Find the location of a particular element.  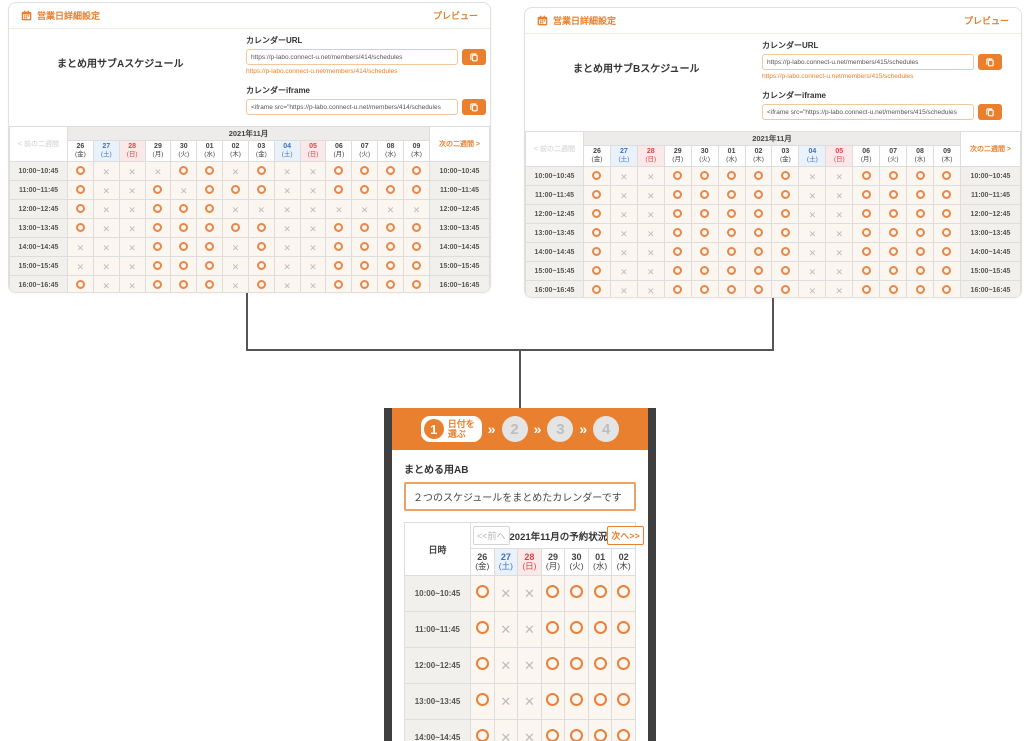

prev-two-weeks-link: < 前の二週間 is located at coordinates (38, 144).